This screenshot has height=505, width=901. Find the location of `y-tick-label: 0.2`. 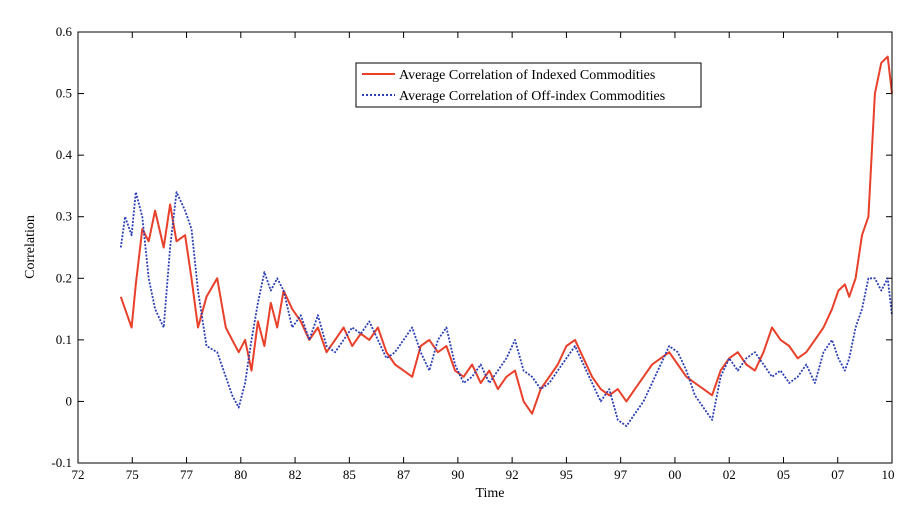

y-tick-label: 0.2 is located at coordinates (64, 277).